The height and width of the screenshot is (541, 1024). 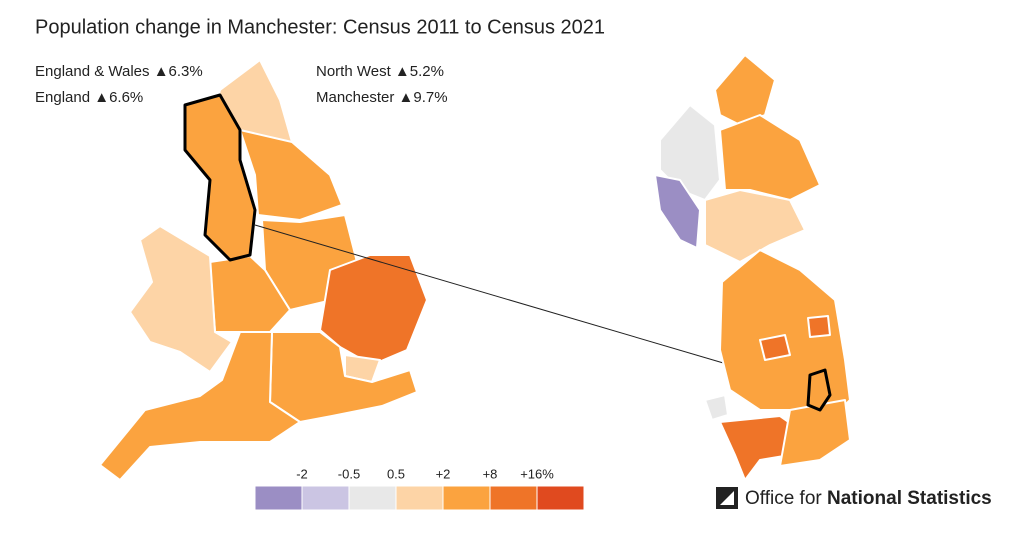 I want to click on legend-label: -2, so click(x=302, y=473).